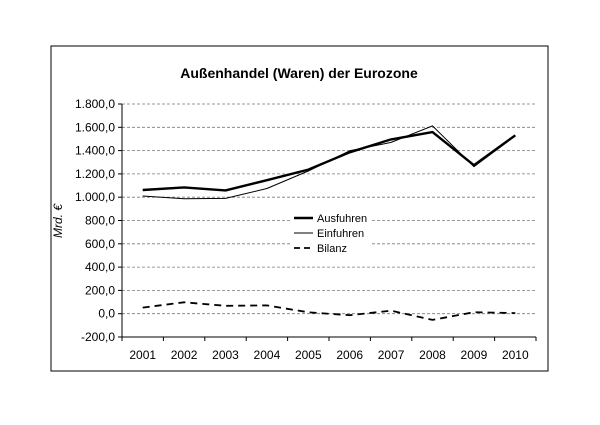  I want to click on y-tick-label: 800,0, so click(100, 221).